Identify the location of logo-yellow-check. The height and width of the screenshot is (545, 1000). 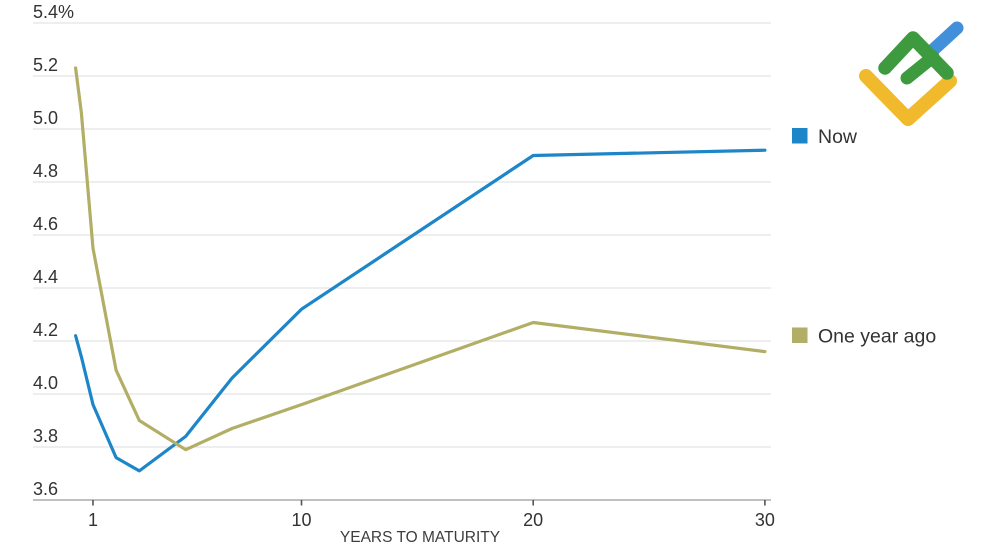
(908, 97).